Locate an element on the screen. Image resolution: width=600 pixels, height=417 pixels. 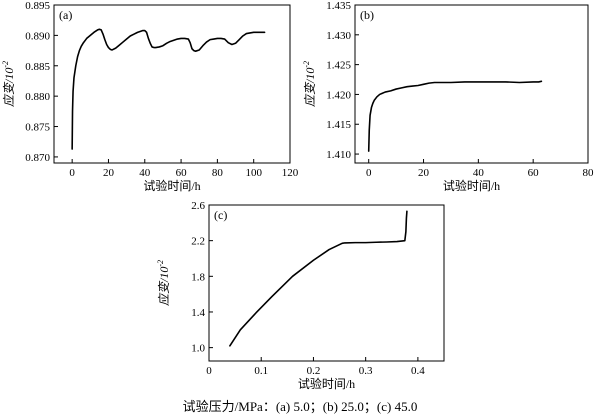
y-tick-label: 1.410 is located at coordinates (338, 155).